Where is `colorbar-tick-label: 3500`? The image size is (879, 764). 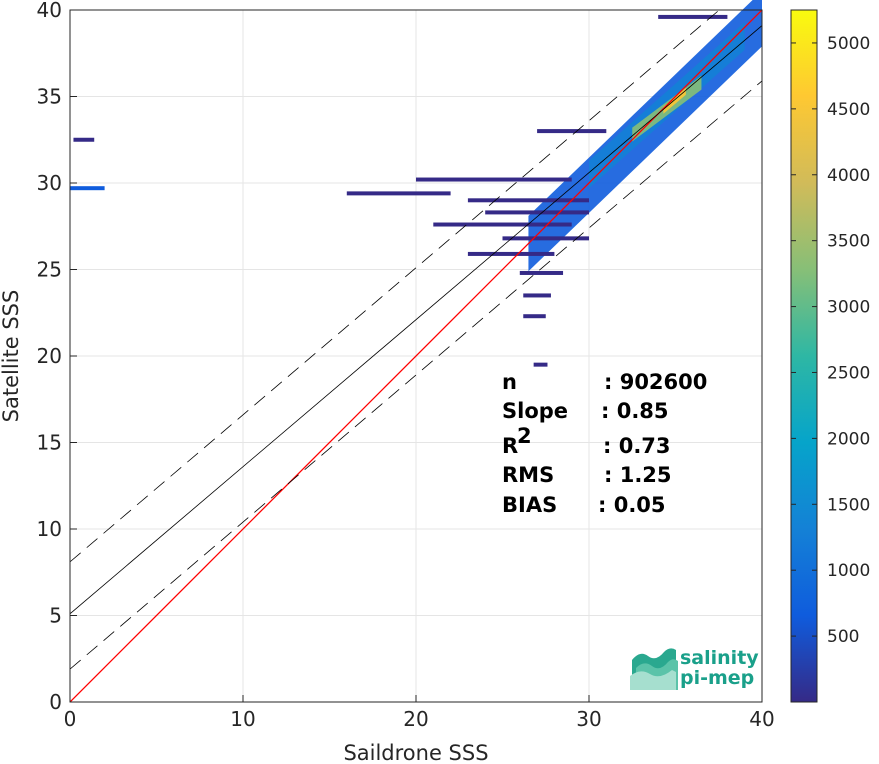
colorbar-tick-label: 3500 is located at coordinates (848, 242).